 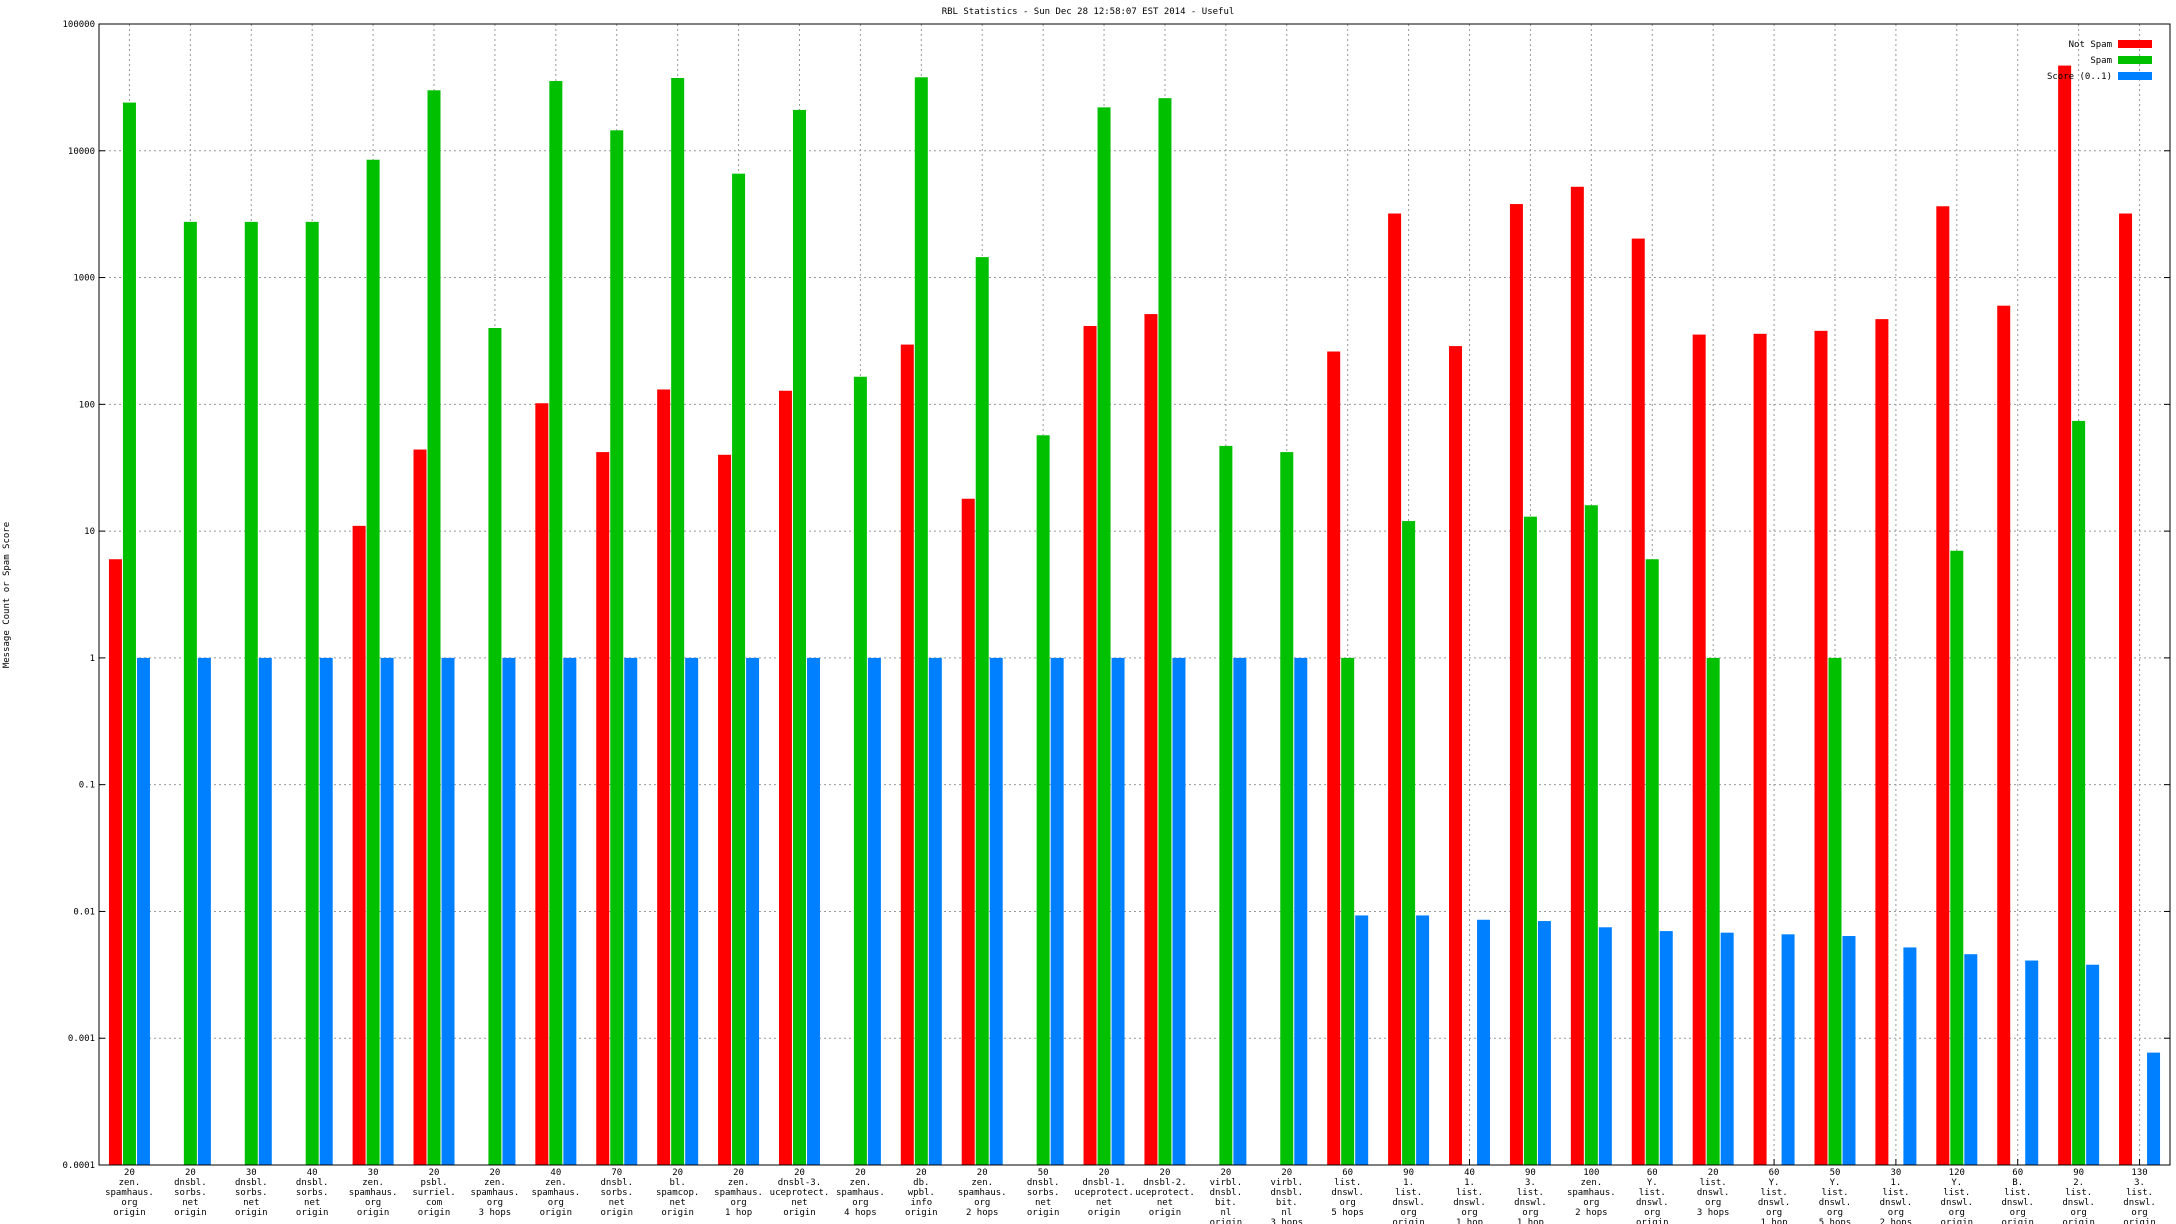 I want to click on x-tick-label: Y., so click(x=1956, y=1183).